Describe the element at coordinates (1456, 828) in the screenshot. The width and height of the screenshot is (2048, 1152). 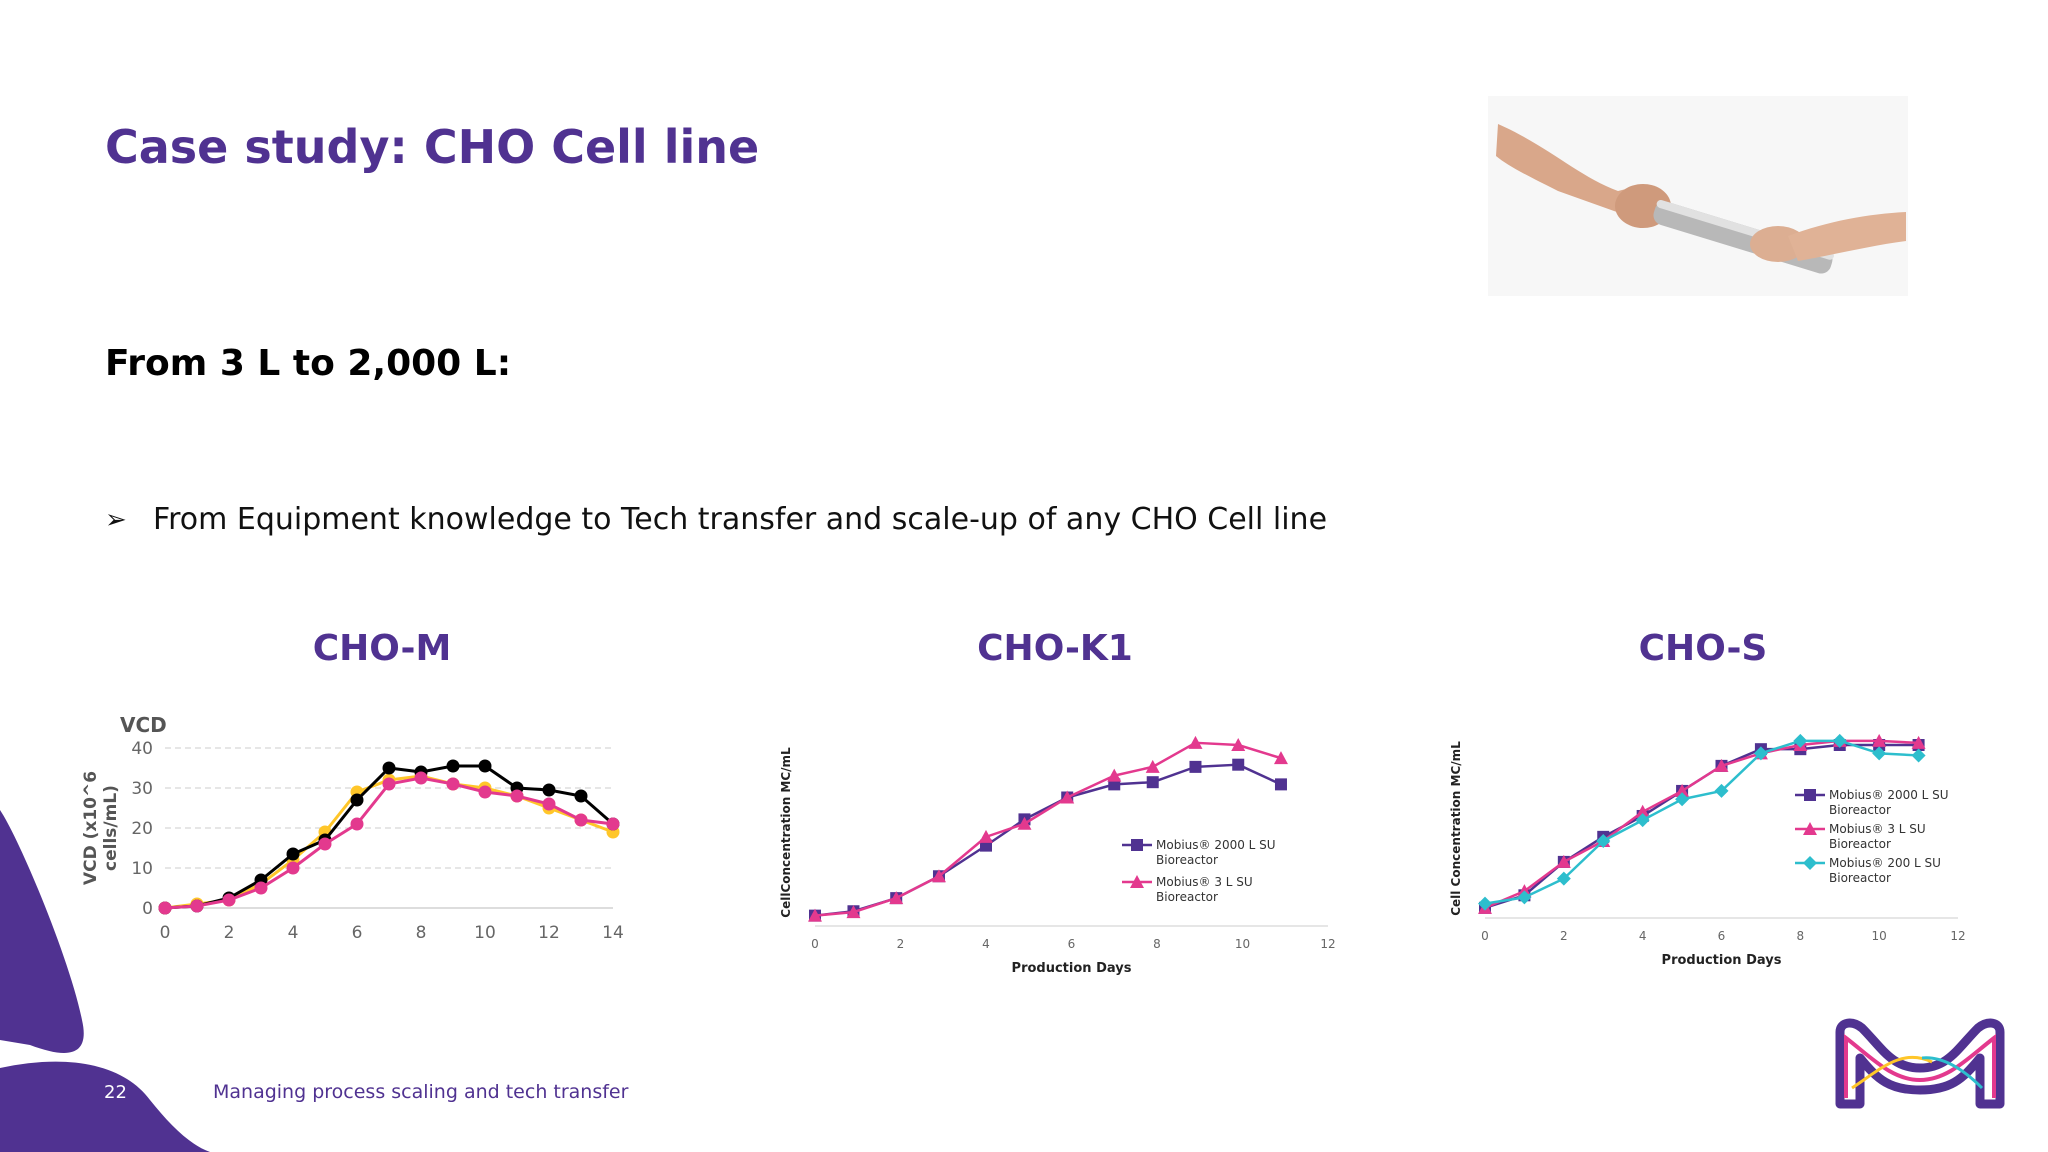
I see `y-axis-label: Cell Concentration MC/mL` at that location.